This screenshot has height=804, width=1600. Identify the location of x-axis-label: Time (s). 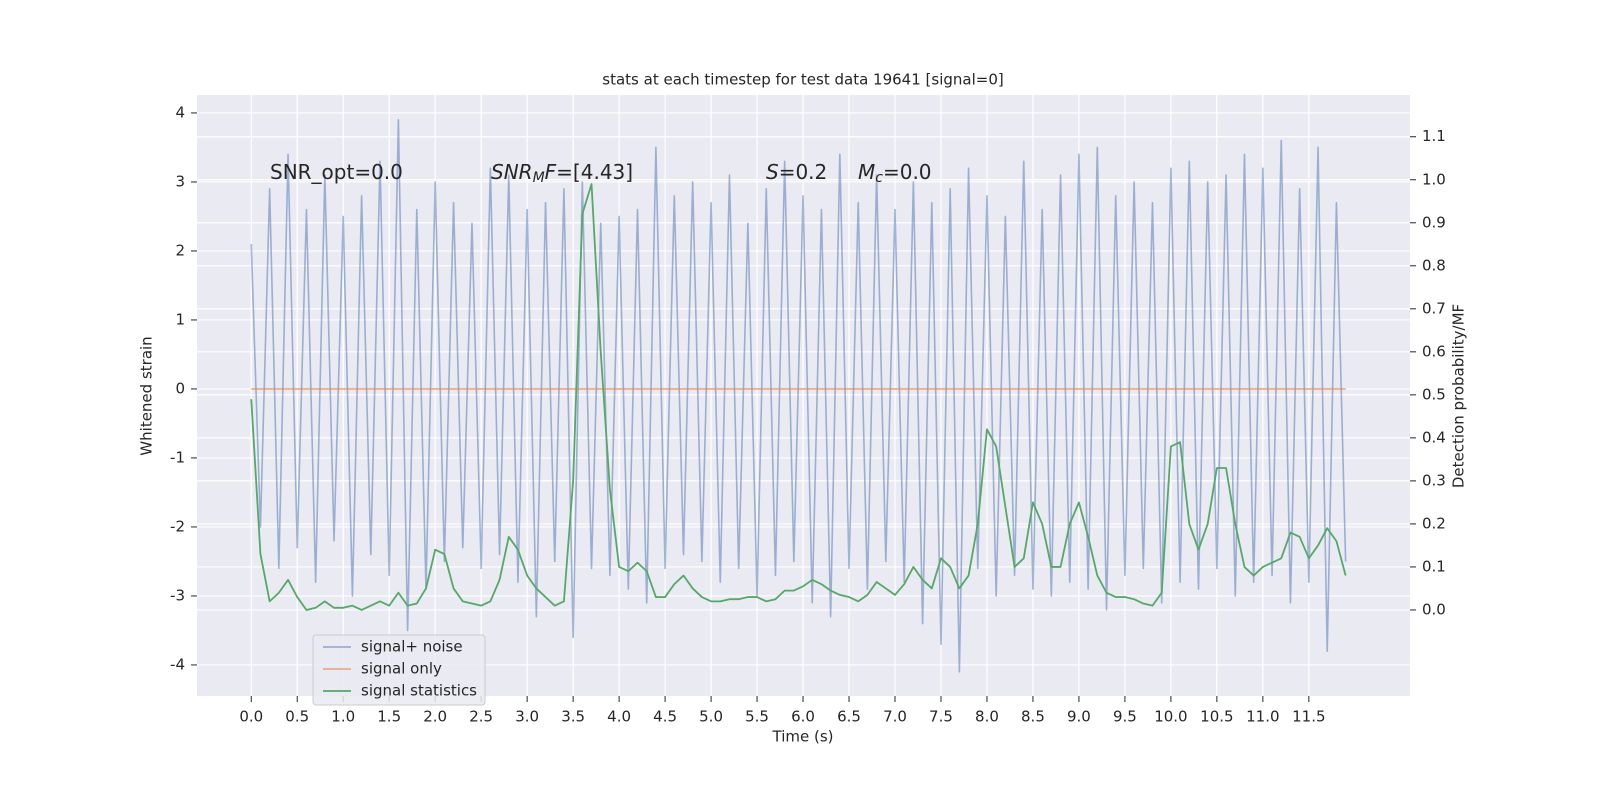
(803, 737).